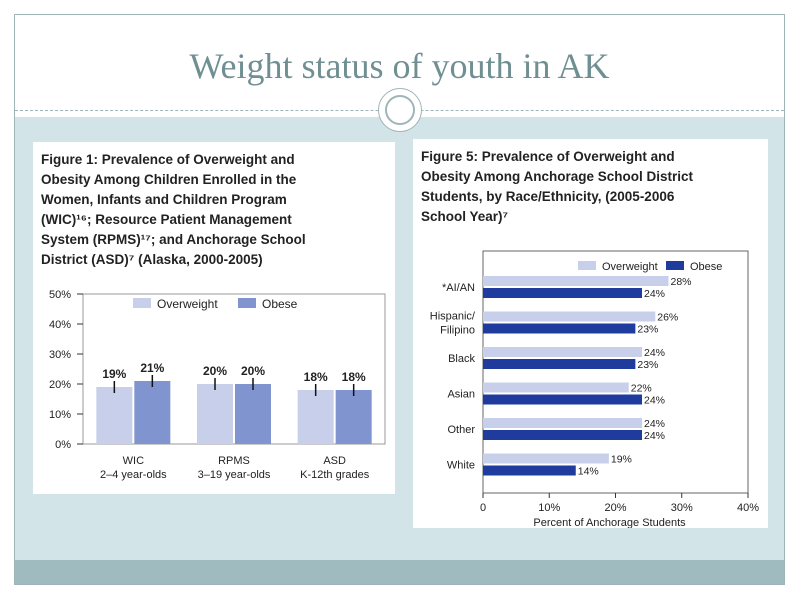  I want to click on y-tick-label: 40%, so click(60, 325).